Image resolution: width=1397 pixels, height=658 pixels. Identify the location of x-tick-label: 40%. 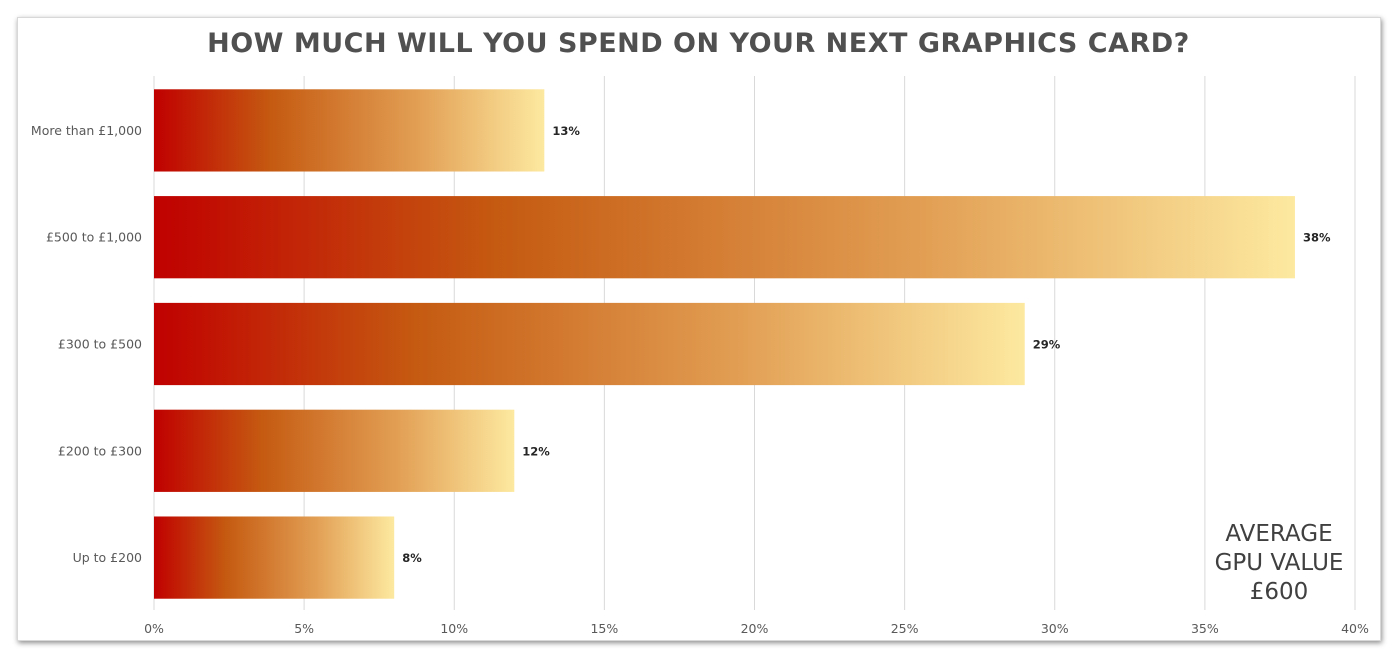
(1355, 628).